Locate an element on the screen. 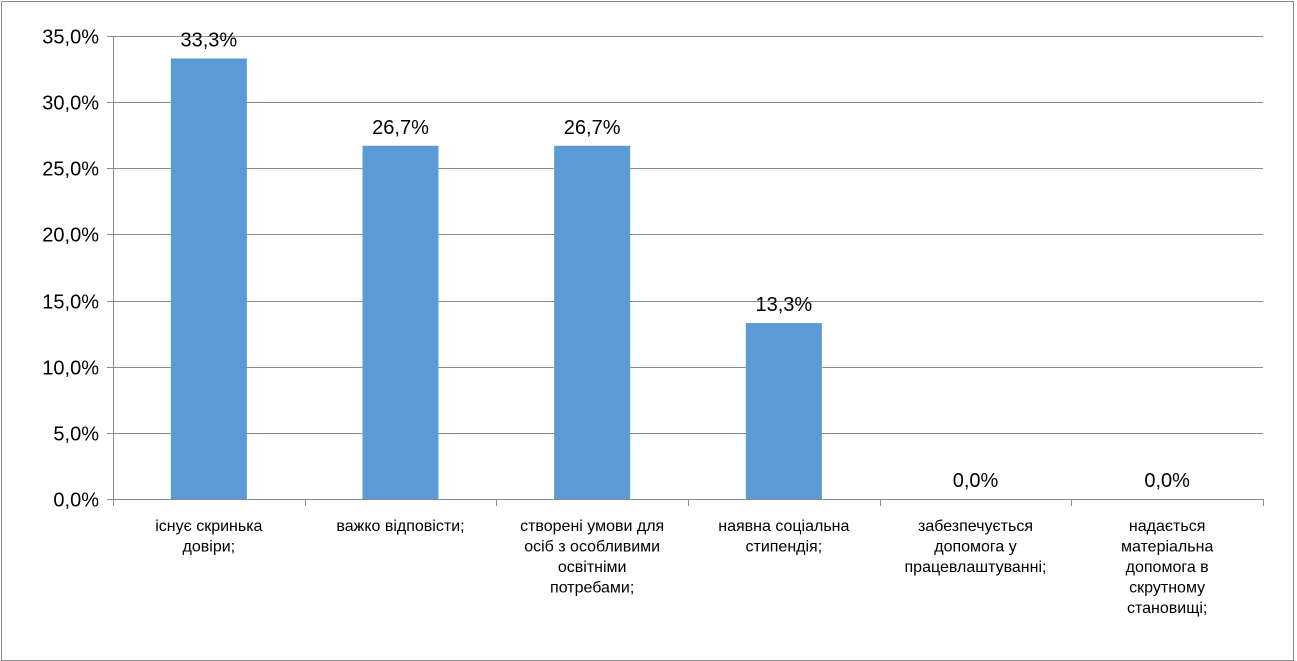 The image size is (1297, 661). category-label-line: допомога в is located at coordinates (1167, 567).